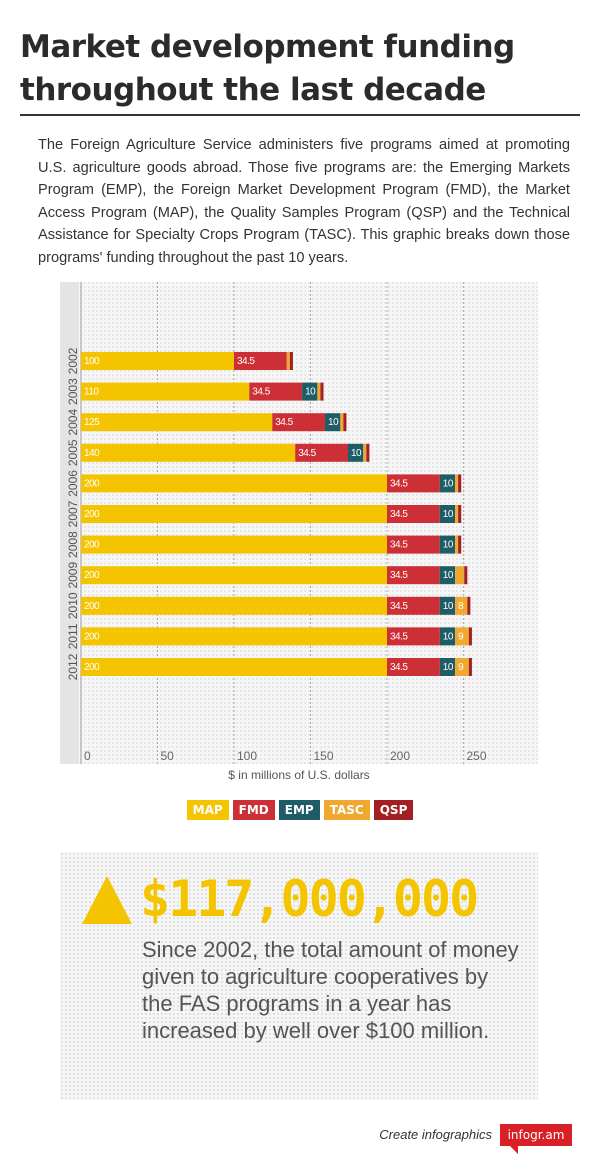  Describe the element at coordinates (73, 636) in the screenshot. I see `y-tick-label: 2011` at that location.